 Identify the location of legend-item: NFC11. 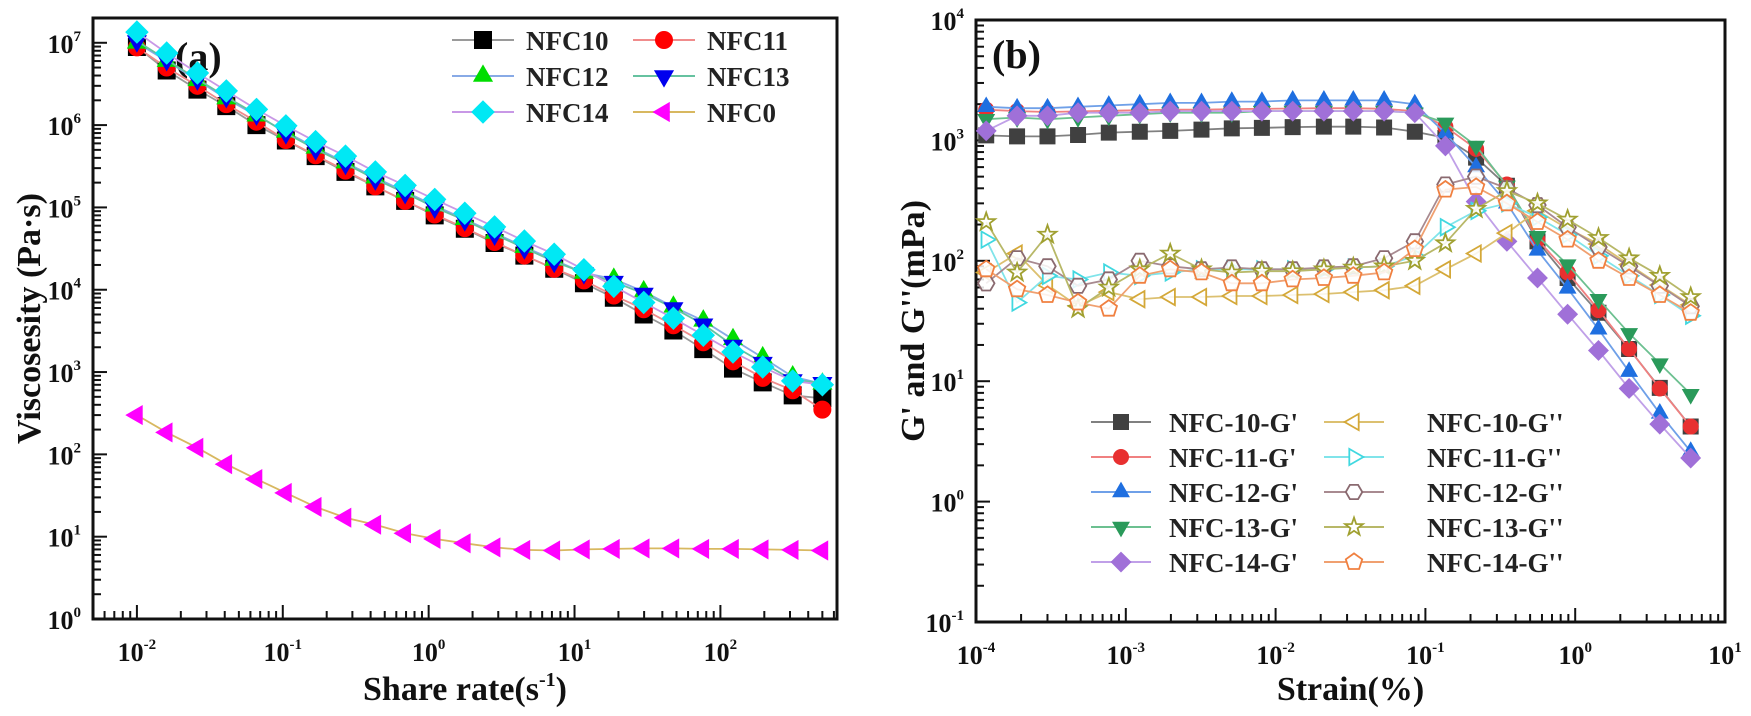
(710, 41).